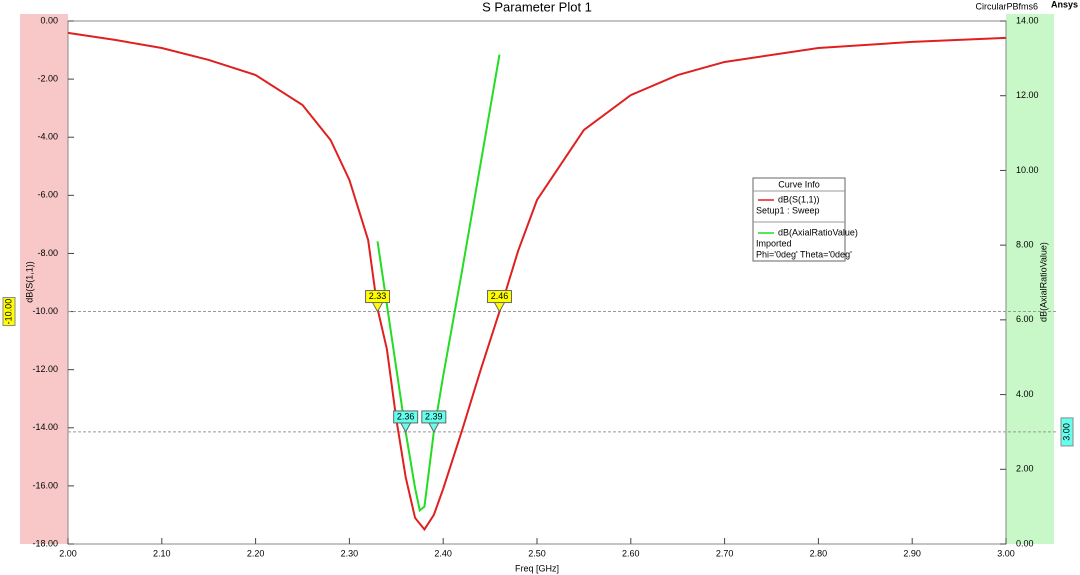 The height and width of the screenshot is (575, 1080). What do you see at coordinates (819, 553) in the screenshot?
I see `x-tick-label: 2.80` at bounding box center [819, 553].